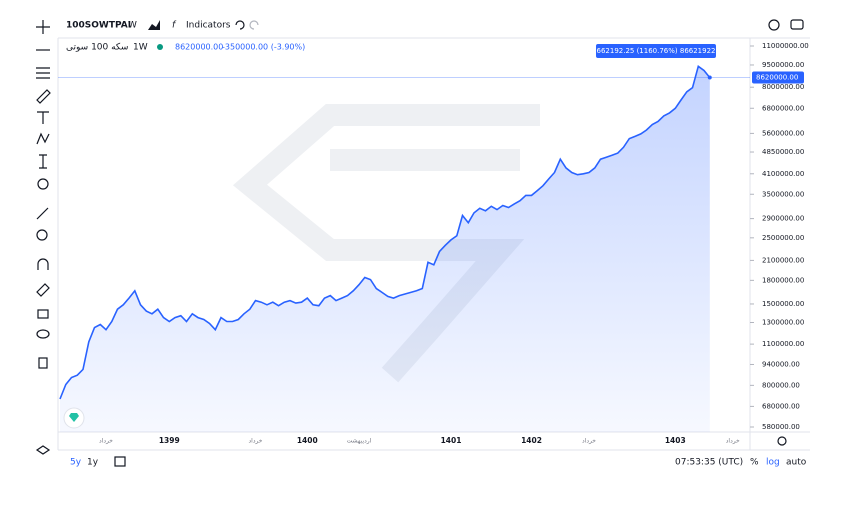  Describe the element at coordinates (74, 417) in the screenshot. I see `logo-icon` at that location.